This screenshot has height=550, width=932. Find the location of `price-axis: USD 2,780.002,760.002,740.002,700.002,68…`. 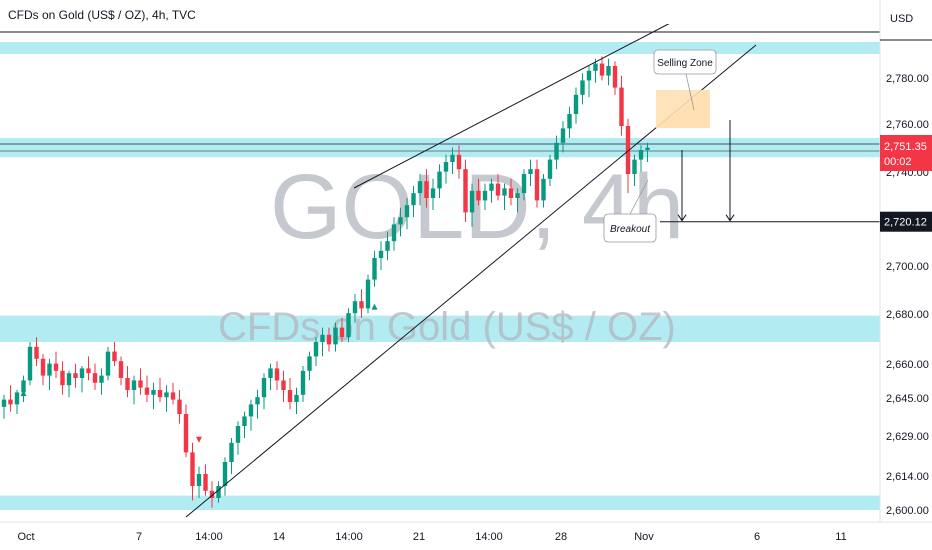

price-axis: USD 2,780.002,760.002,740.002,700.002,68… is located at coordinates (905, 261).